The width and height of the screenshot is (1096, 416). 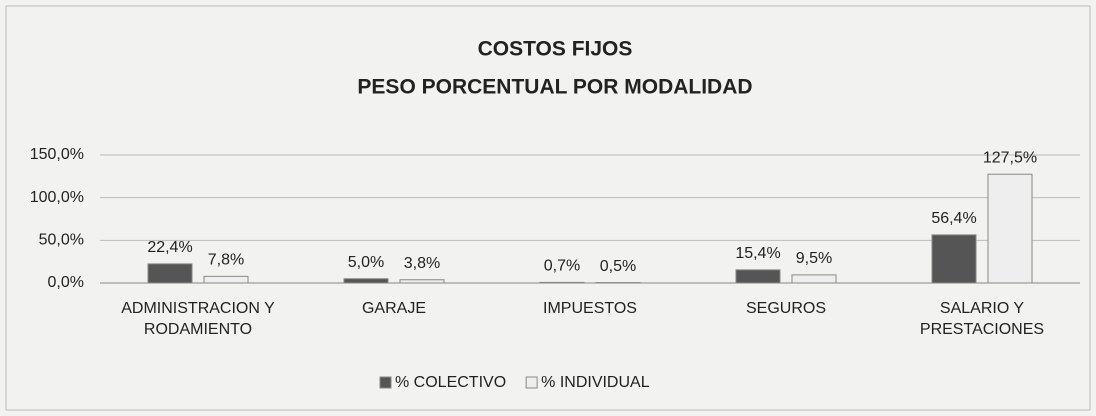 I want to click on chart-subtitle: PESO PORCENTUAL POR MODALIDAD, so click(x=554, y=87).